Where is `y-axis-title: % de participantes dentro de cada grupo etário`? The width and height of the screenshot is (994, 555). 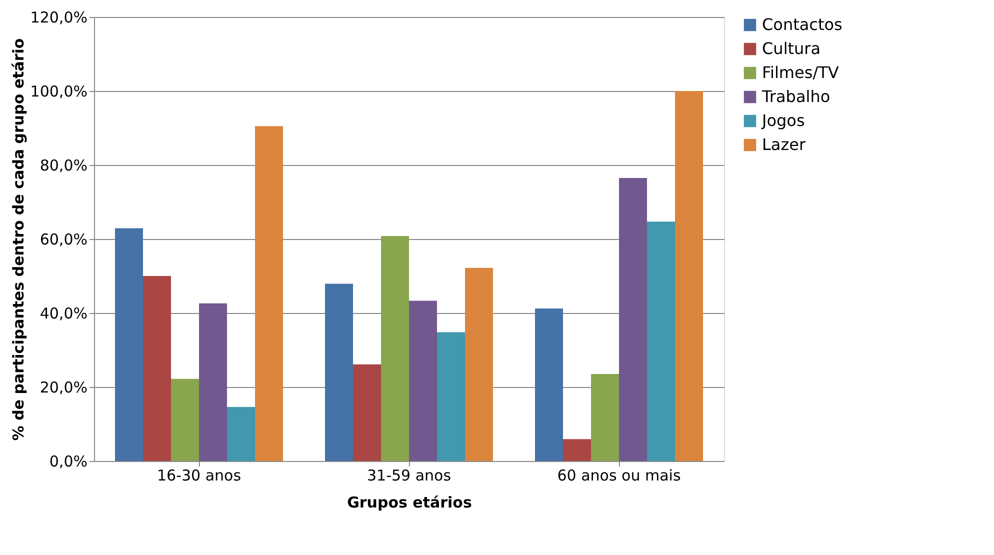 y-axis-title: % de participantes dentro de cada grupo etário is located at coordinates (18, 239).